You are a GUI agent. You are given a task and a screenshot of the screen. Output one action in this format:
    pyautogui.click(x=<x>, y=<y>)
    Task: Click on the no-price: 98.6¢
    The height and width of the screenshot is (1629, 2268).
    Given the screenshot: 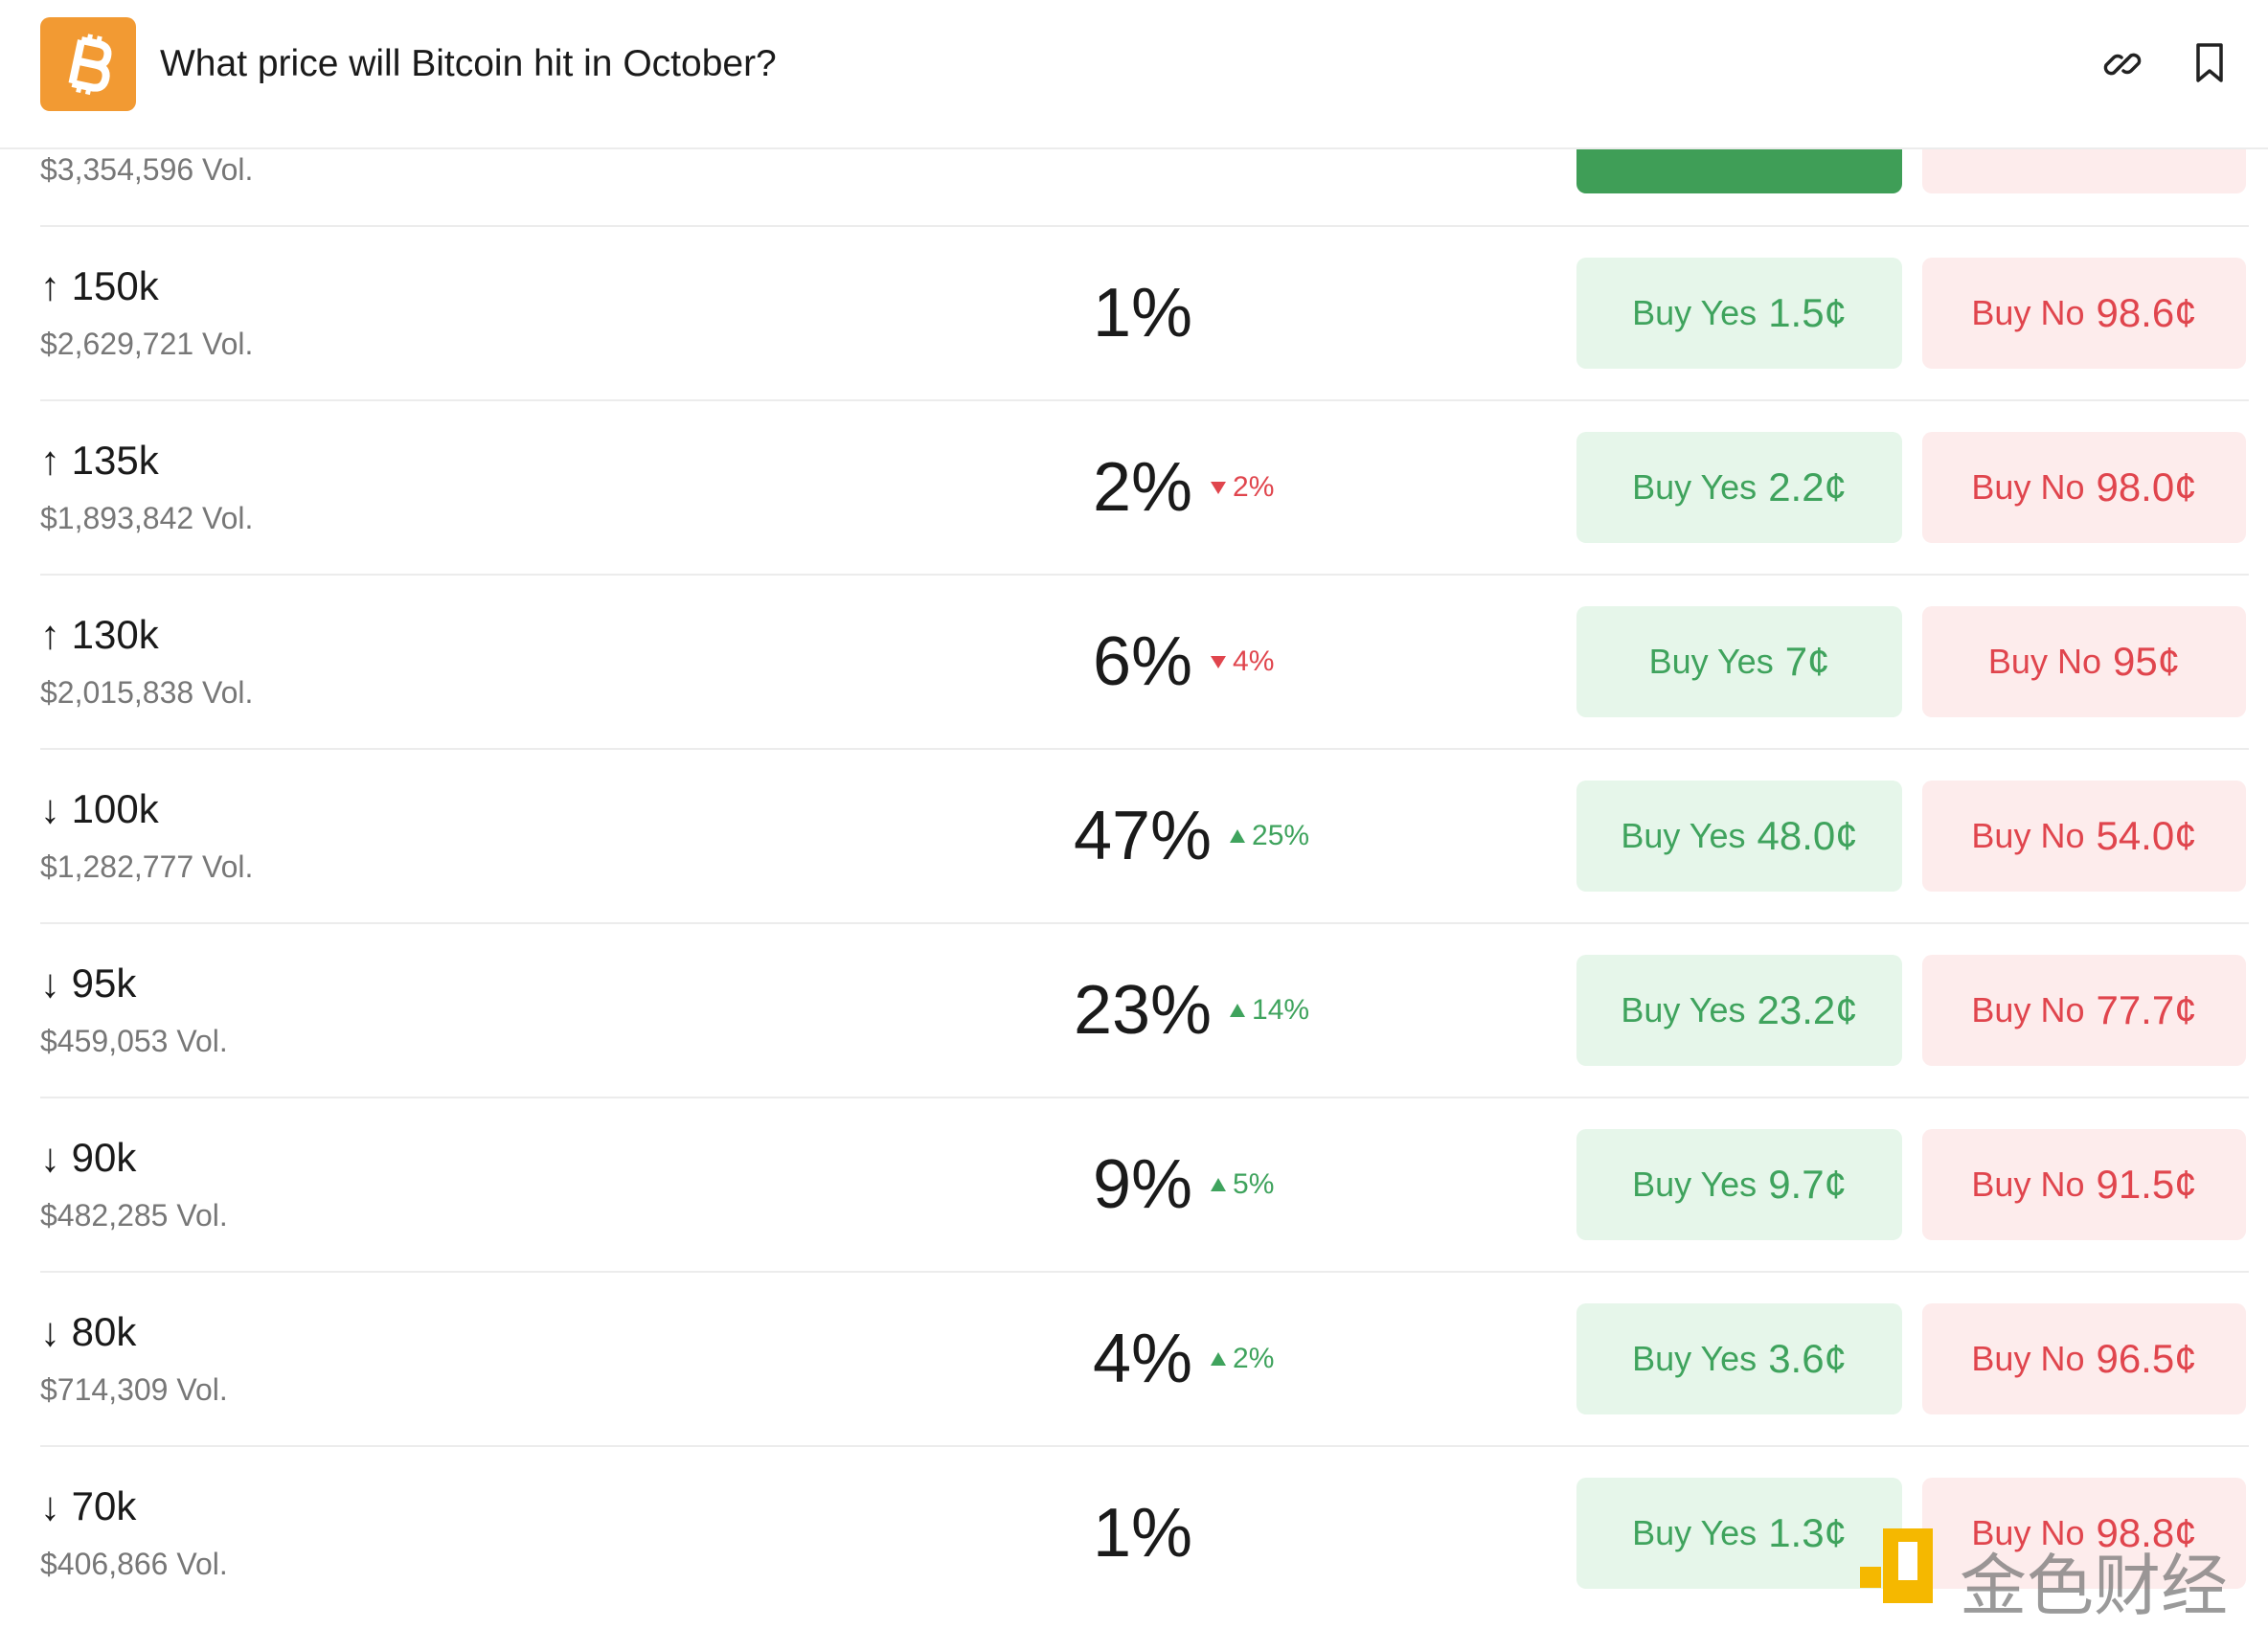 What is the action you would take?
    pyautogui.click(x=2146, y=312)
    